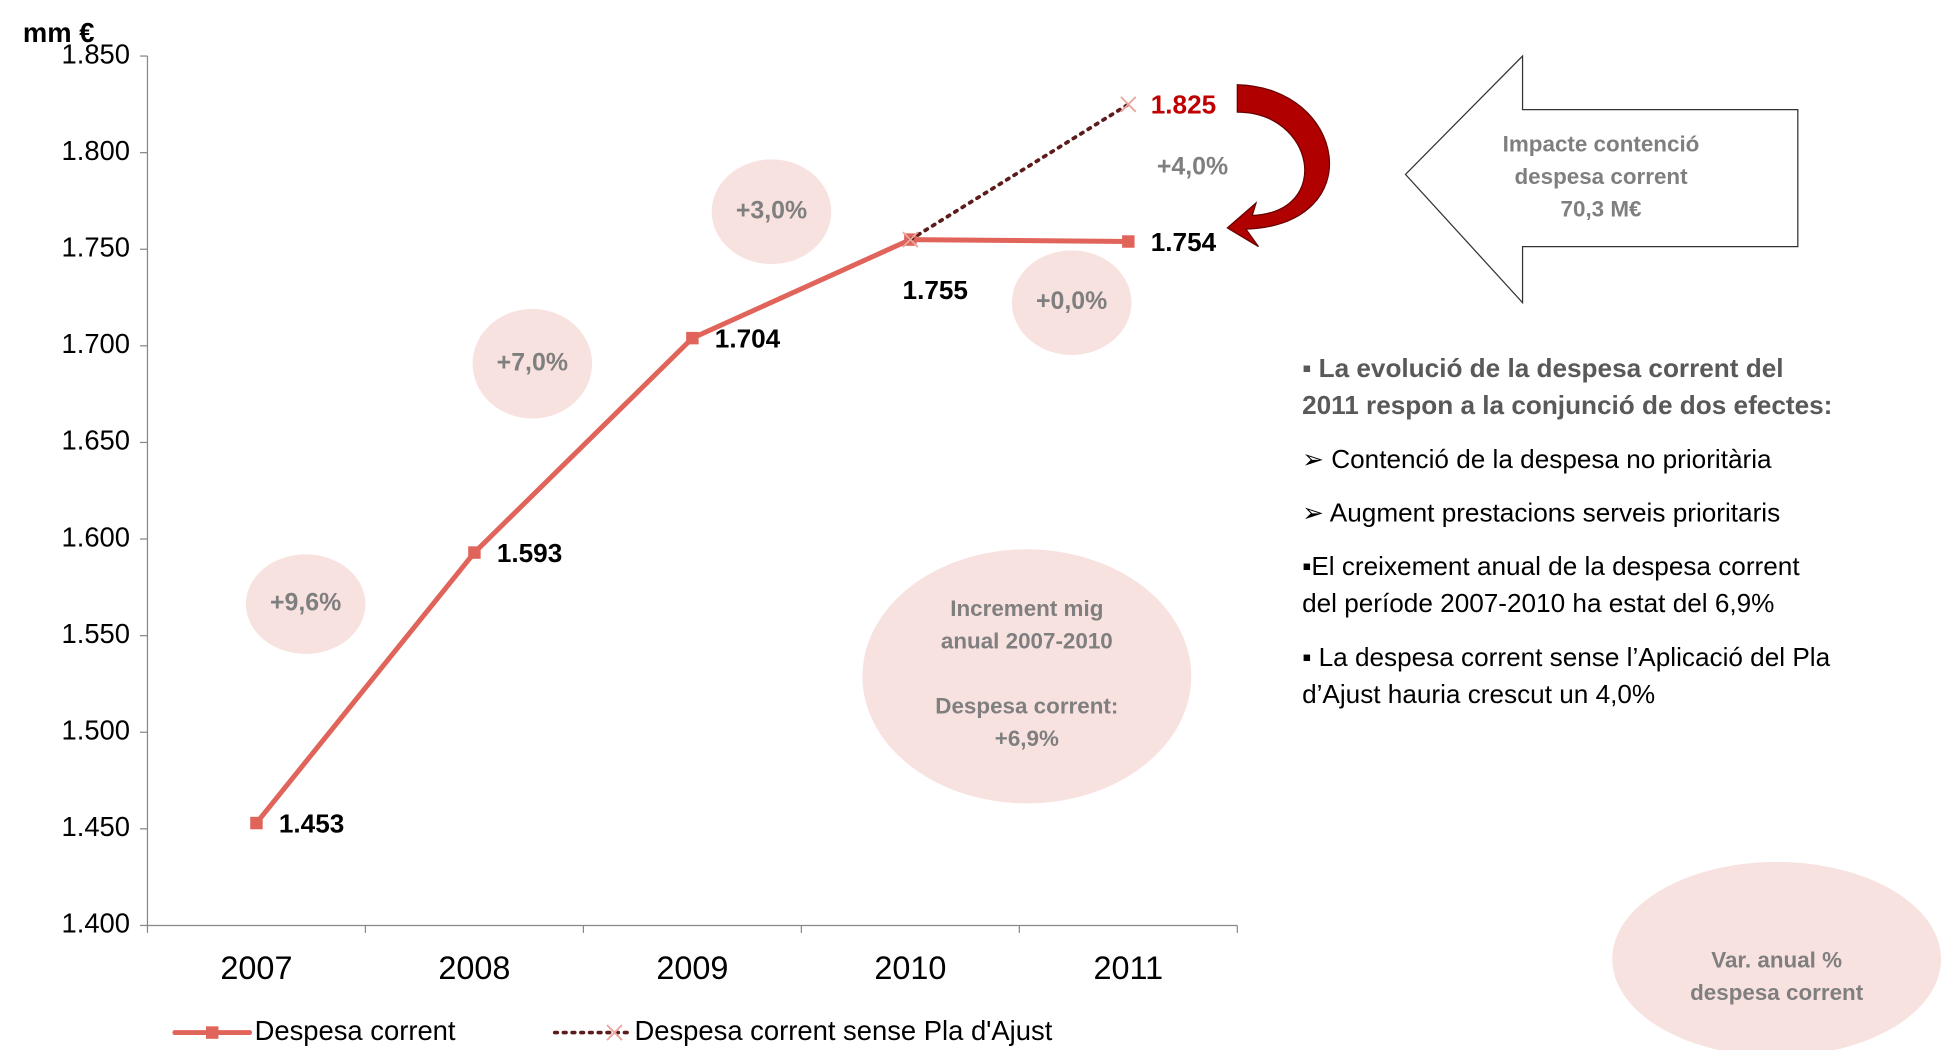 This screenshot has height=1055, width=1954. Describe the element at coordinates (95, 729) in the screenshot. I see `y-tick-label: 1.500` at that location.